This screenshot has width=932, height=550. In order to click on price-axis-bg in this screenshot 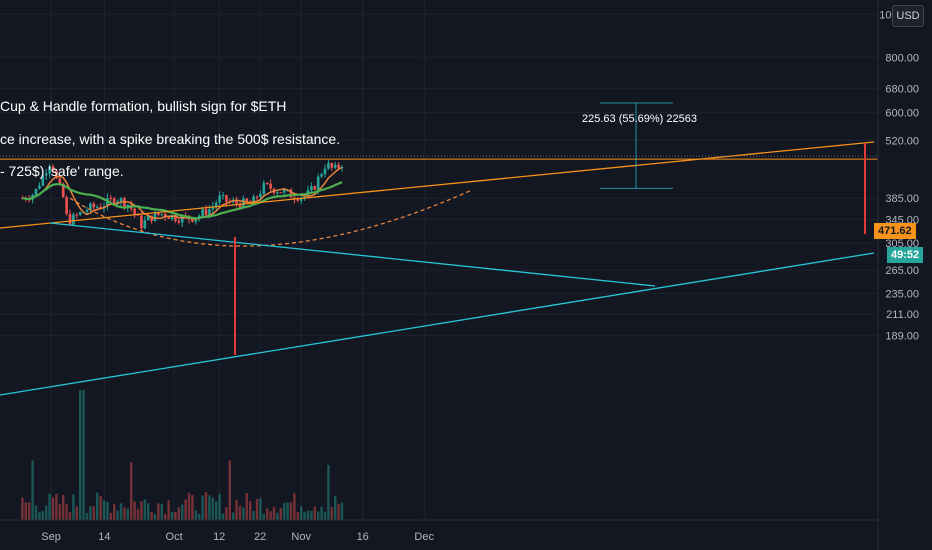, I will do `click(905, 275)`.